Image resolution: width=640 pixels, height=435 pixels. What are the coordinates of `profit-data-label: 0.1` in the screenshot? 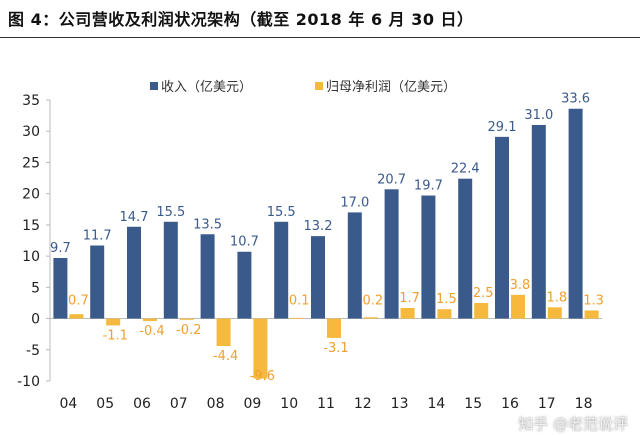 It's located at (299, 301).